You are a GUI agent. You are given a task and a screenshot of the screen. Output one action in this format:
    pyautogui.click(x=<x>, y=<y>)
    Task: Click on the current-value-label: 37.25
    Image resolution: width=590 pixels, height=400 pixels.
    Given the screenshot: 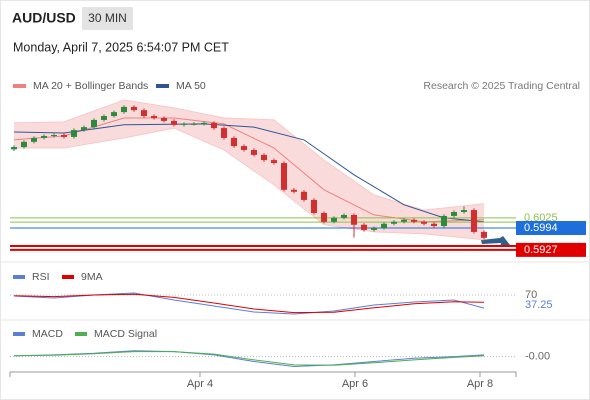 What is the action you would take?
    pyautogui.click(x=539, y=305)
    